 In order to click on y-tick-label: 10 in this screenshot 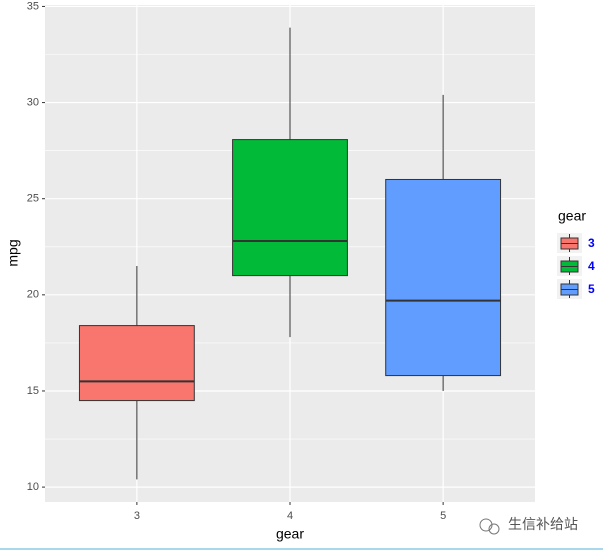, I will do `click(33, 487)`.